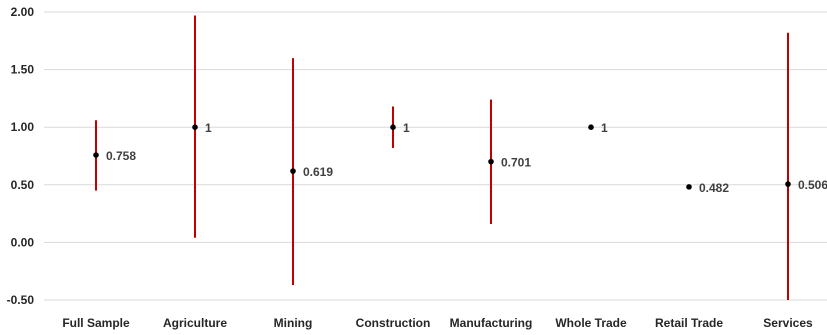 This screenshot has width=827, height=335. I want to click on y-tick-label: 1.00, so click(23, 127).